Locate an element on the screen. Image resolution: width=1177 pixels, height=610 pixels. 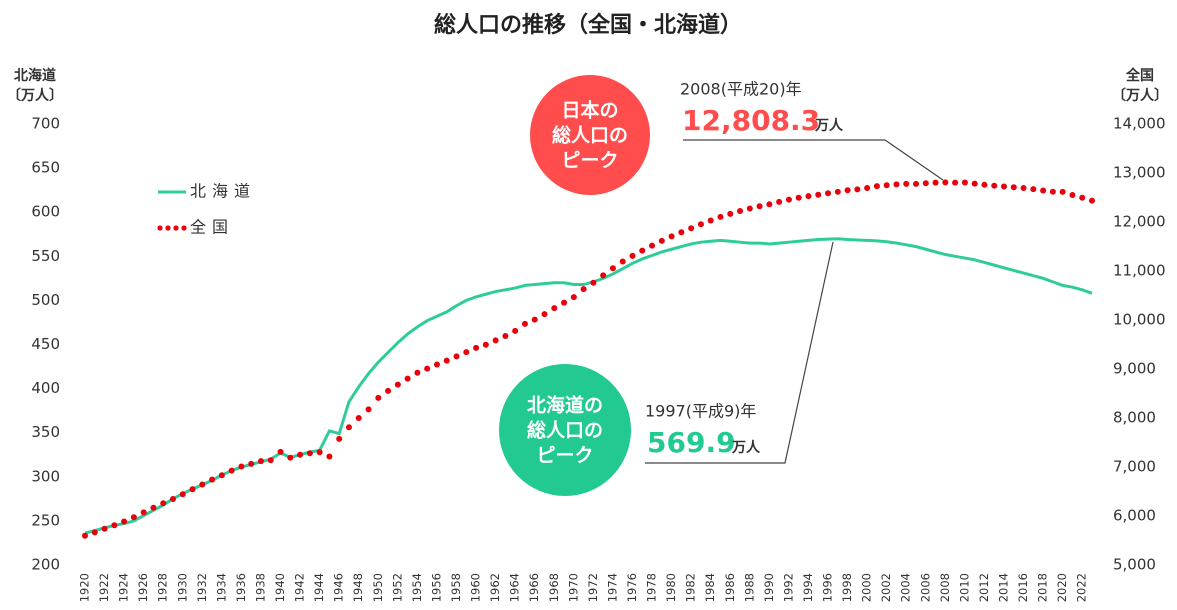
x-tick-label: 1976 is located at coordinates (632, 587).